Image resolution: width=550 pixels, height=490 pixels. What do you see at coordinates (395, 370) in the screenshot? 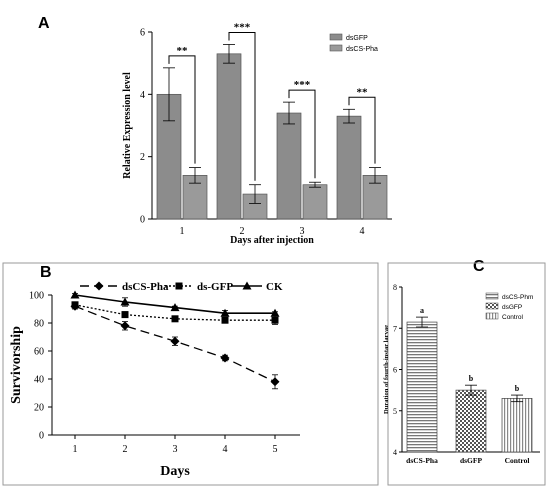
I see `c-y-tick-label: 6` at bounding box center [395, 370].